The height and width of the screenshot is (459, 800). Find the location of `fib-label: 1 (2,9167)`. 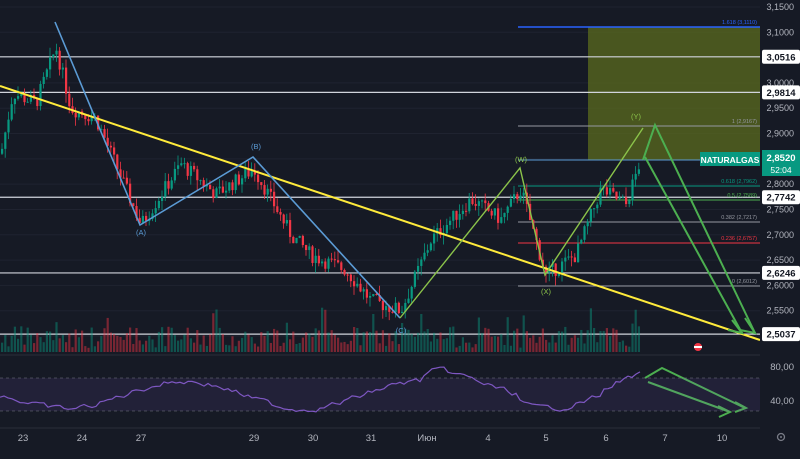

fib-label: 1 (2,9167) is located at coordinates (744, 122).